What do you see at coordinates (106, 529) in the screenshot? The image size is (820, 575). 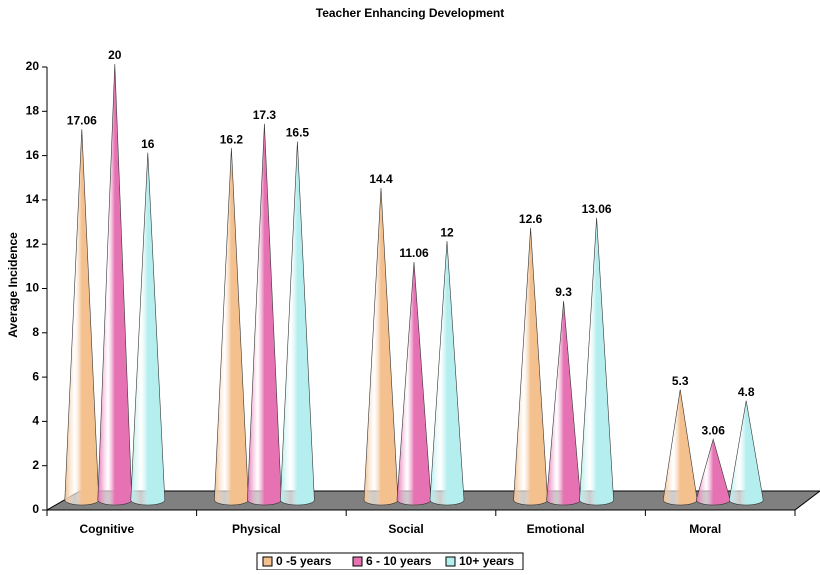 I see `x-tick-label: Cognitive` at bounding box center [106, 529].